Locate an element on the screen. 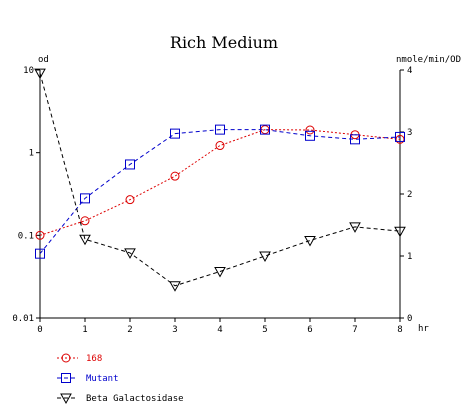 The image size is (472, 405). x-tick-label: 1 is located at coordinates (84, 330).